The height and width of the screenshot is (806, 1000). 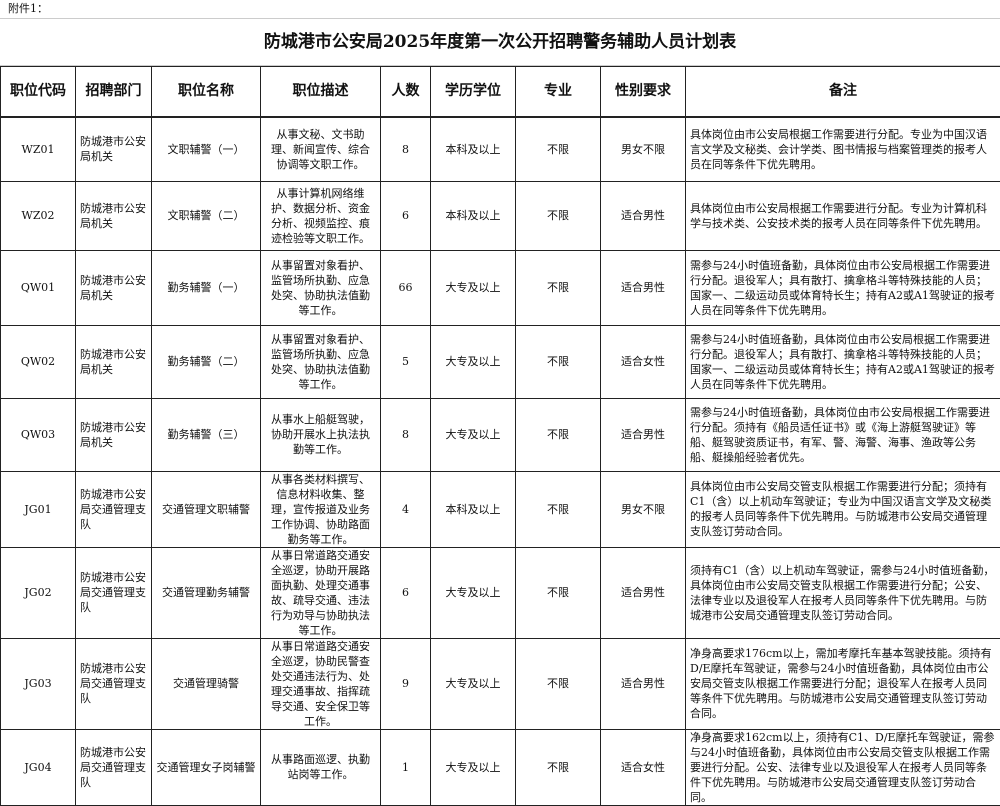 What do you see at coordinates (321, 767) in the screenshot?
I see `cell-desc: 从事路面巡逻、执勤站岗等工作。` at bounding box center [321, 767].